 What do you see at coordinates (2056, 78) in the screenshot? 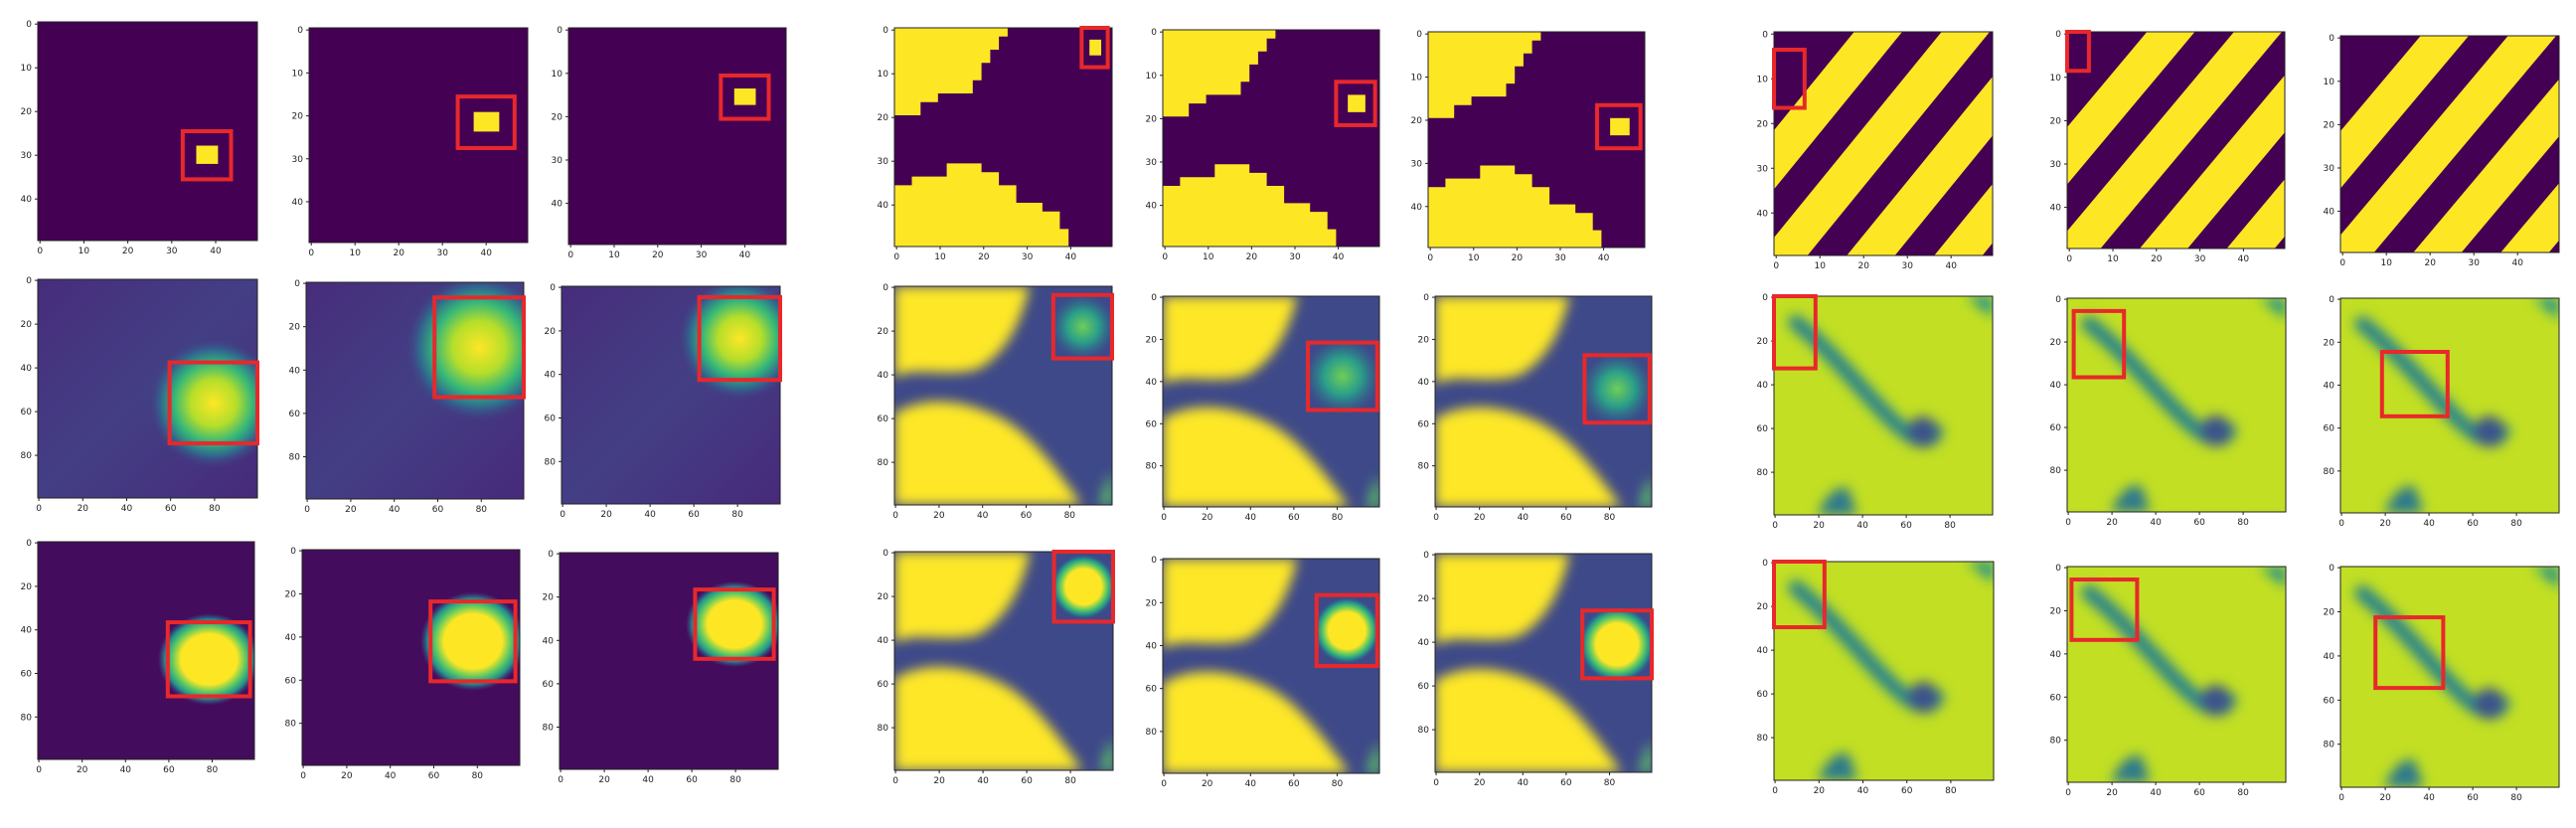
I see `y-tick-label: 10` at bounding box center [2056, 78].